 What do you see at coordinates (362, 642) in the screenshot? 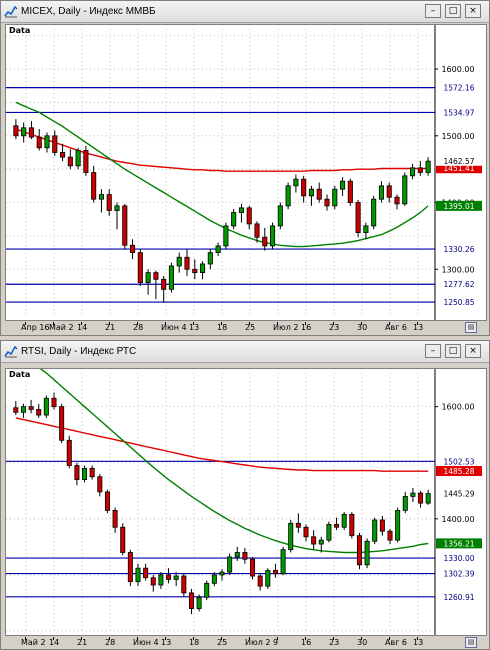
I see `date-axis-label: 30` at bounding box center [362, 642].